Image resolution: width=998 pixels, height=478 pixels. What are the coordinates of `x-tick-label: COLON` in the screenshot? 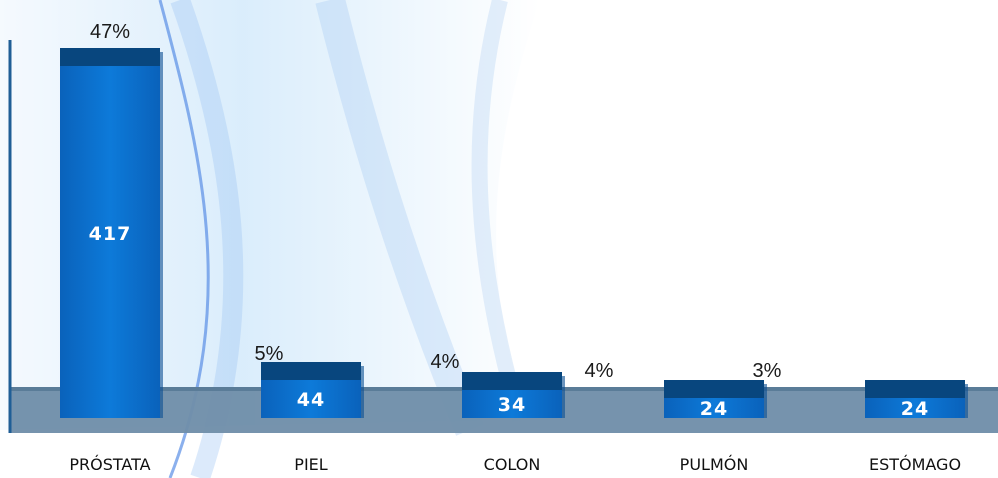 It's located at (512, 464).